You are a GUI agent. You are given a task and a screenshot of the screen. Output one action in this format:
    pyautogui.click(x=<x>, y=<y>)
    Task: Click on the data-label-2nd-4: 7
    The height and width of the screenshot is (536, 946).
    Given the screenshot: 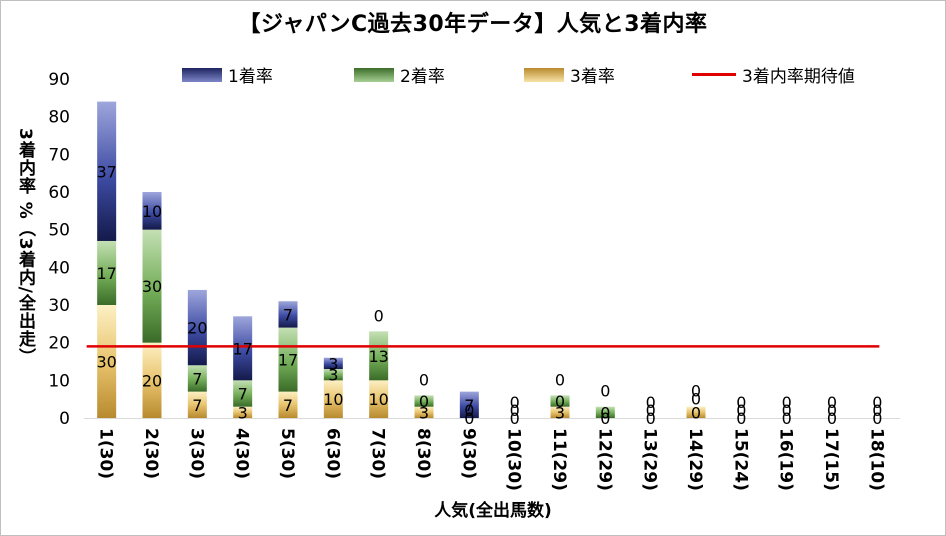 What is the action you would take?
    pyautogui.click(x=243, y=394)
    